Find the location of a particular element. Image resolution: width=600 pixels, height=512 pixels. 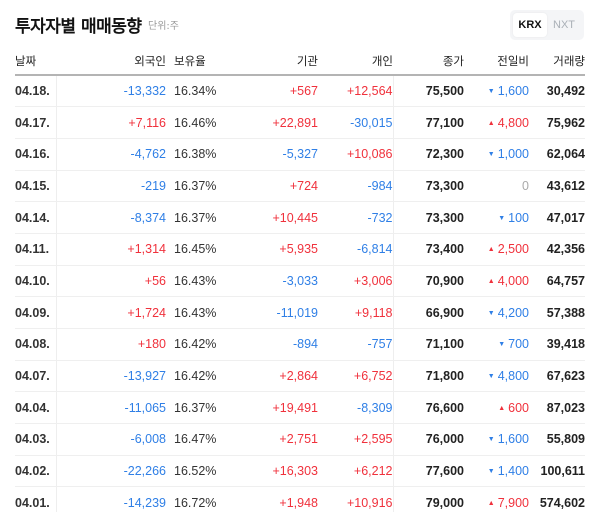

cell-individual: -757 is located at coordinates (356, 344).